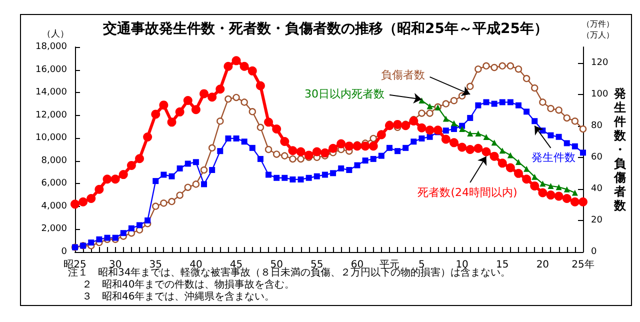 The image size is (640, 322). What do you see at coordinates (344, 94) in the screenshot?
I see `text: 30日以内死者数` at bounding box center [344, 94].